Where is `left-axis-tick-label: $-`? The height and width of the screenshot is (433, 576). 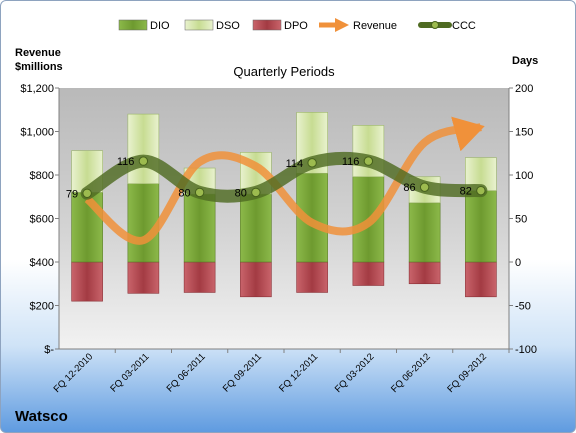
left-axis-tick-label: $- is located at coordinates (49, 350).